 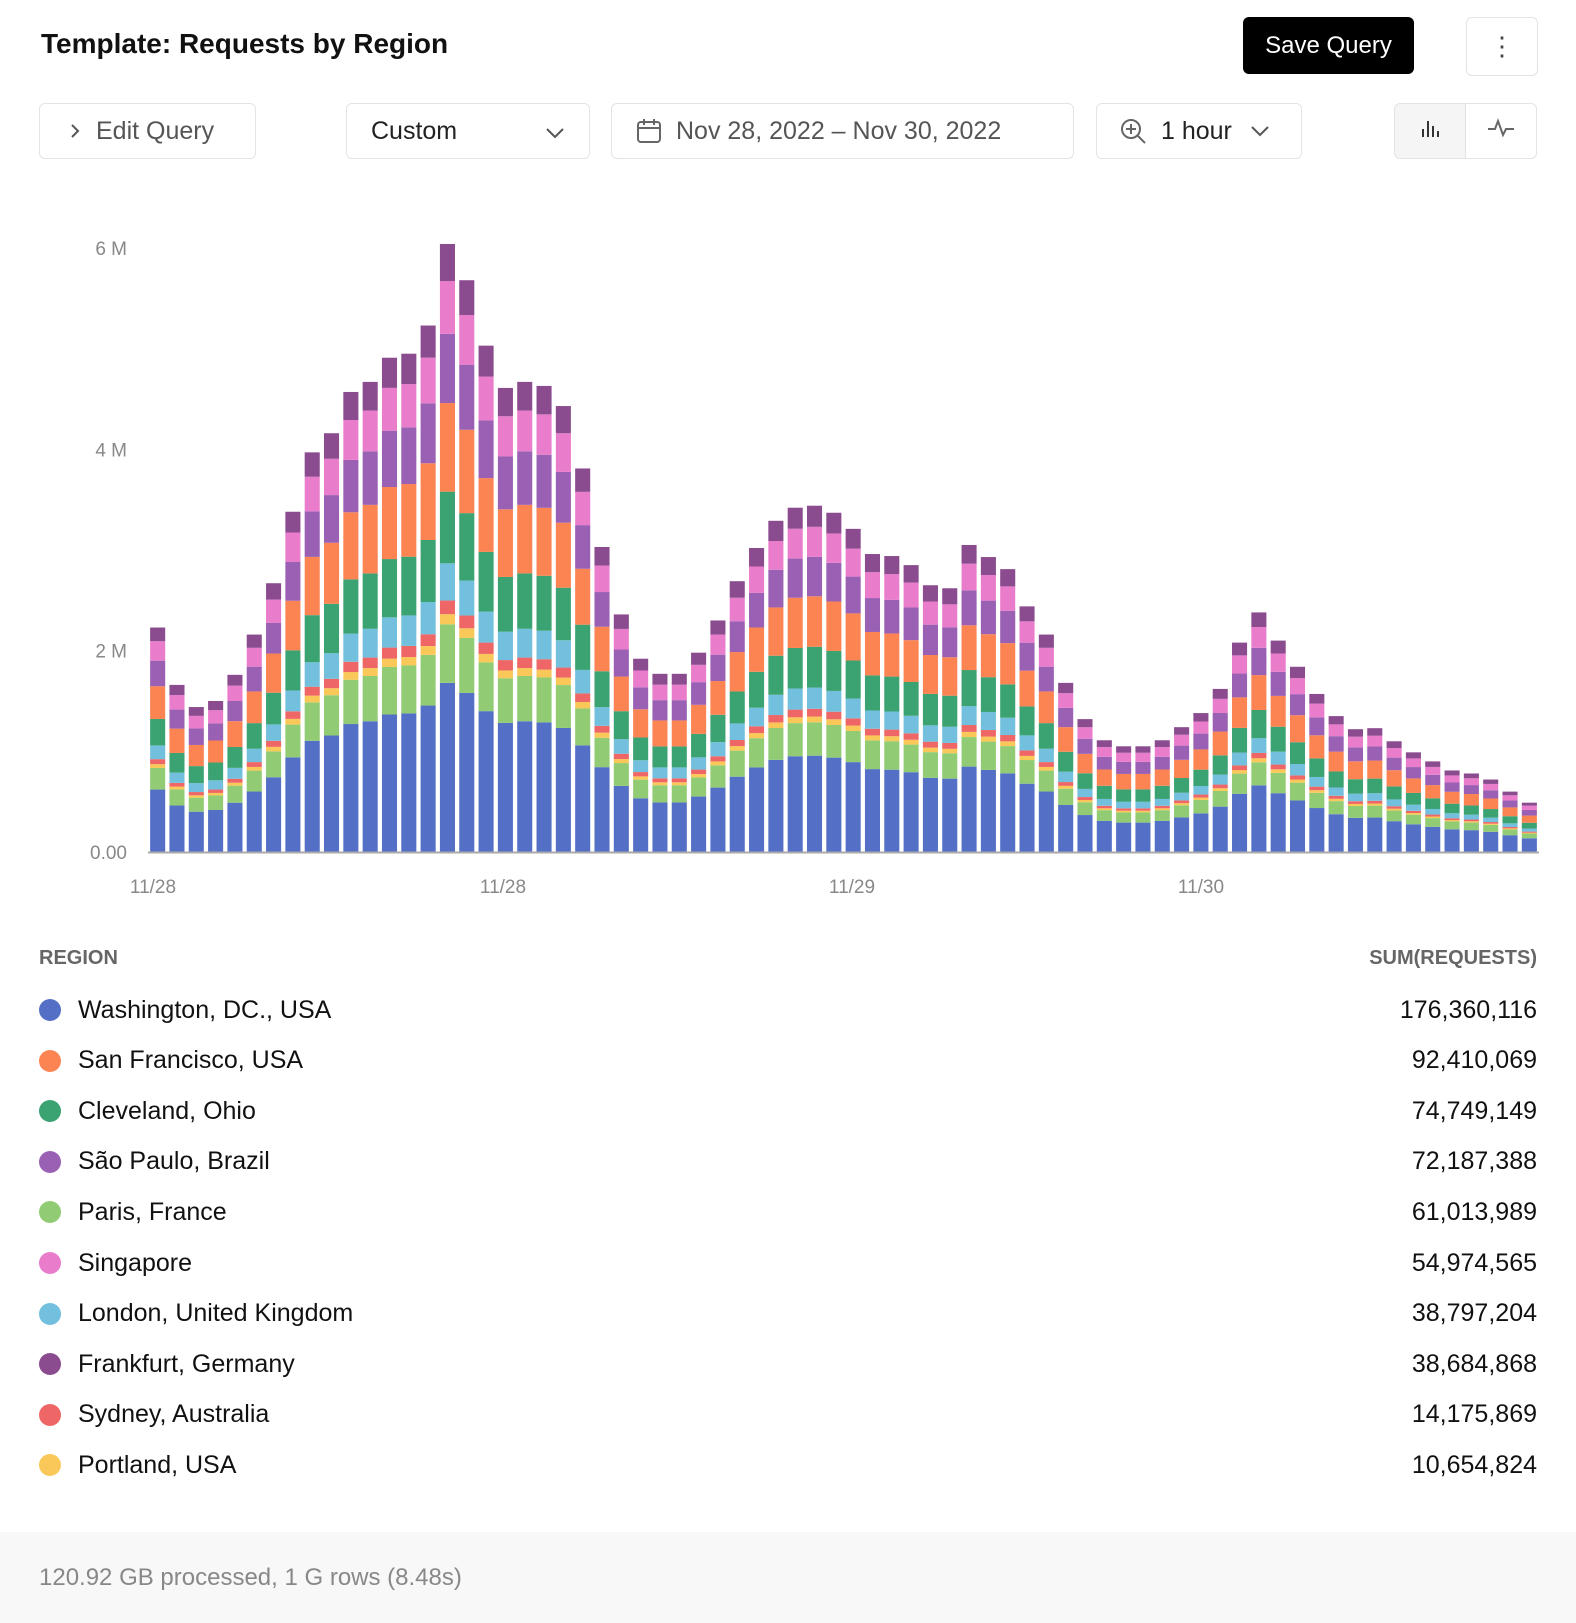 What do you see at coordinates (788, 1162) in the screenshot?
I see `legend-row: São Paulo, Brazil 72,187,388` at bounding box center [788, 1162].